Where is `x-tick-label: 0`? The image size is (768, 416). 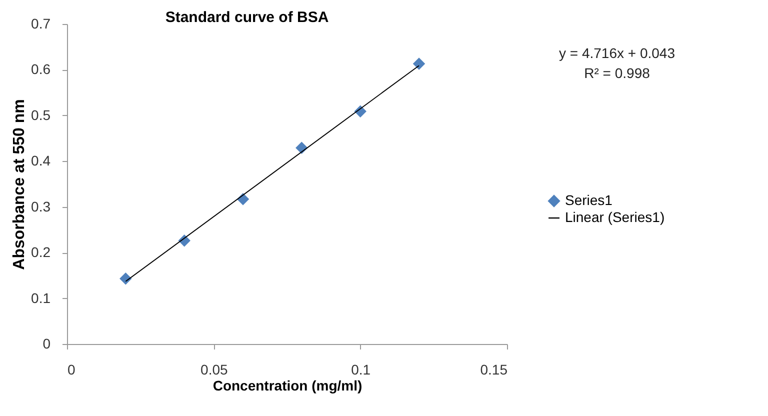 x-tick-label: 0 is located at coordinates (72, 370).